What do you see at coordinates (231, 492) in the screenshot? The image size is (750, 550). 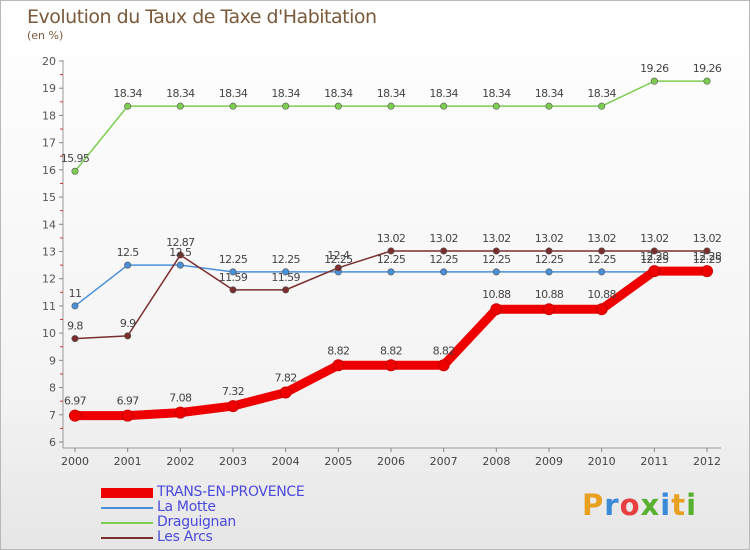 I see `legend-label: TRANS-EN-PROVENCE` at bounding box center [231, 492].